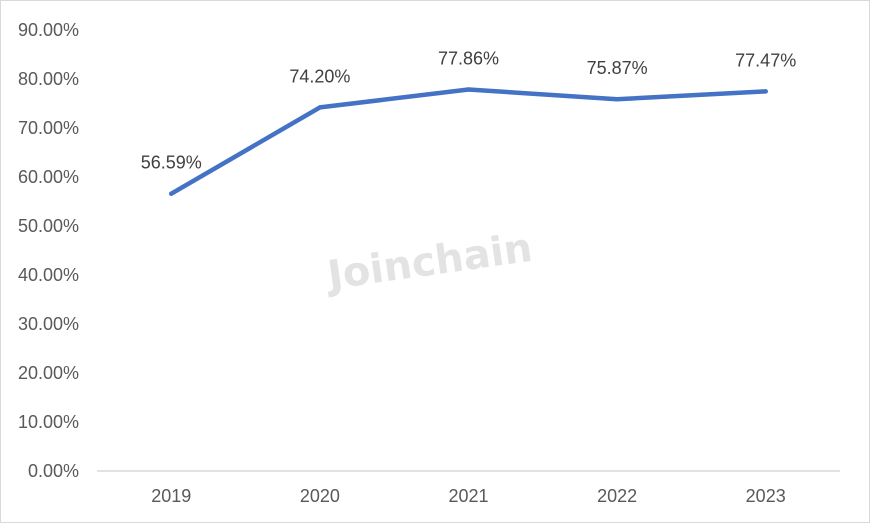  Describe the element at coordinates (48, 422) in the screenshot. I see `y-tick-label: 10.00%` at that location.